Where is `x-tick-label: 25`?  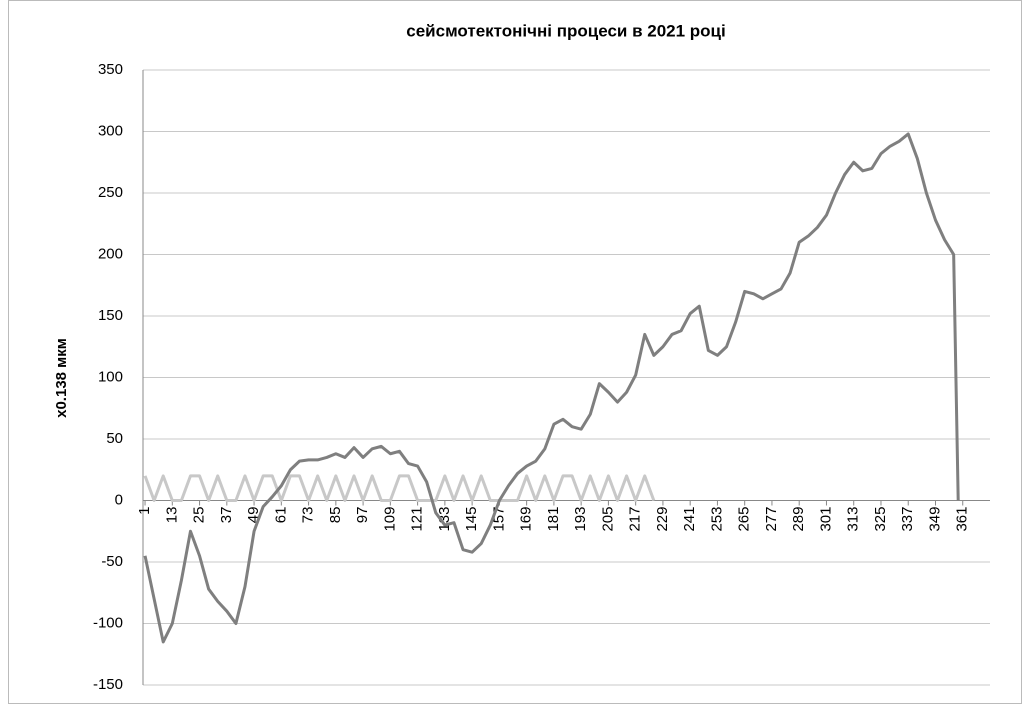 x-tick-label: 25 is located at coordinates (199, 515).